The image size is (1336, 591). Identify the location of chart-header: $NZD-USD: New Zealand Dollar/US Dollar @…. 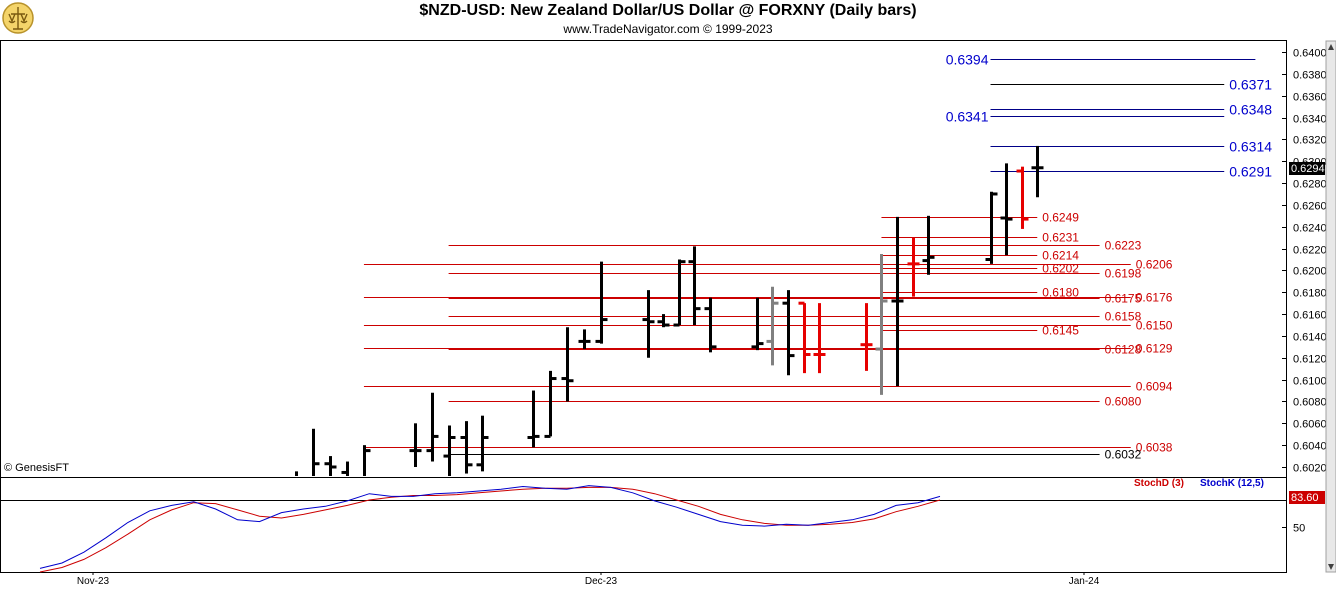
(668, 20).